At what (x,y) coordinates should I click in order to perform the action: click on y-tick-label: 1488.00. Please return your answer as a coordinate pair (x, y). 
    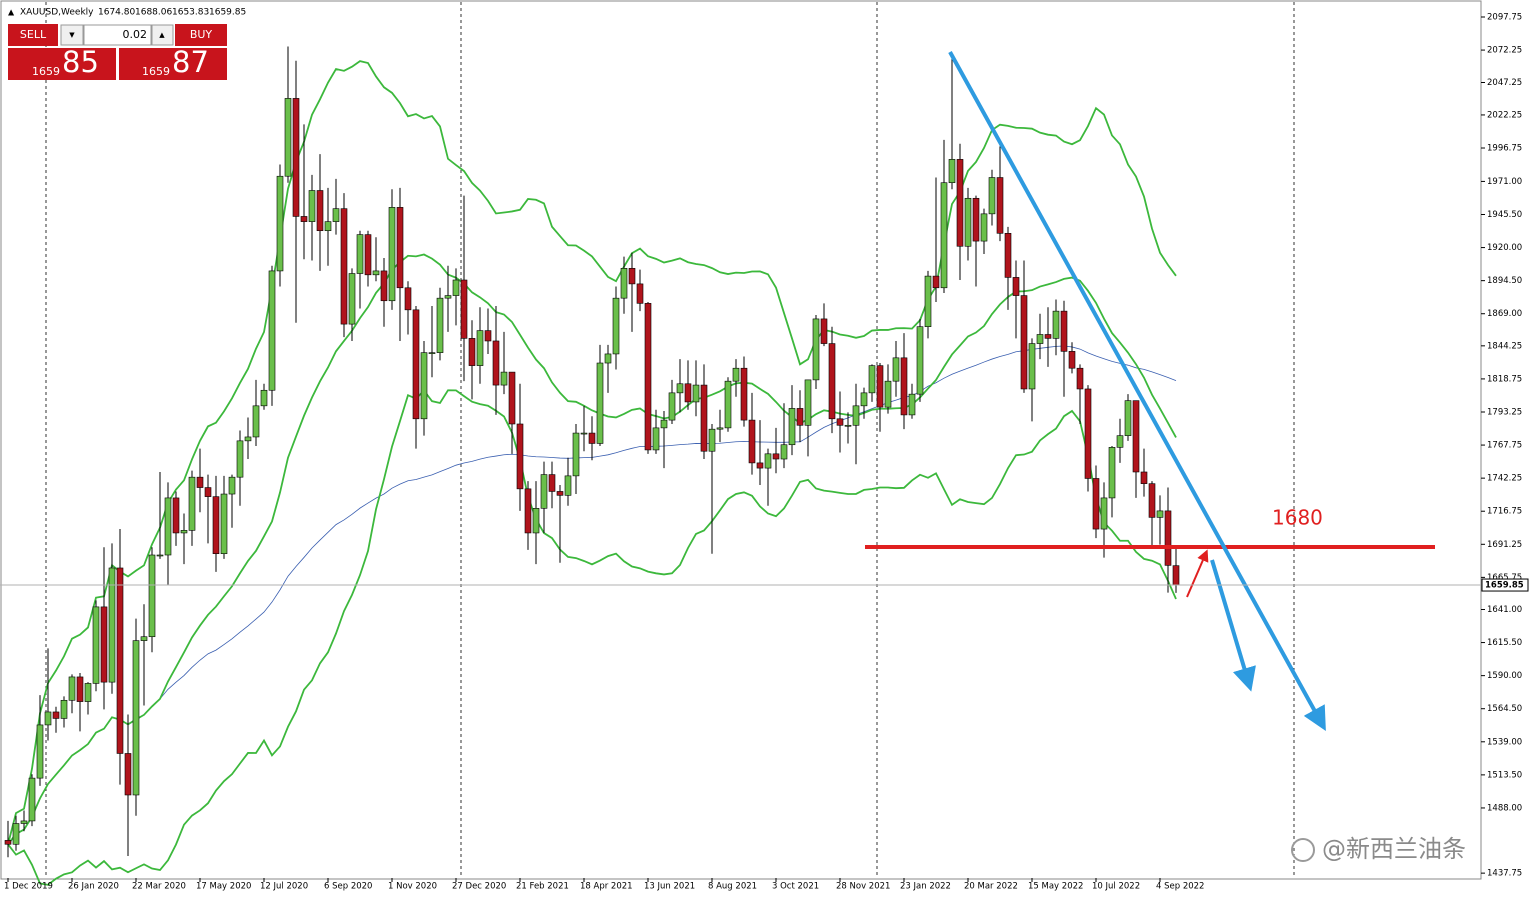
    Looking at the image, I should click on (1504, 808).